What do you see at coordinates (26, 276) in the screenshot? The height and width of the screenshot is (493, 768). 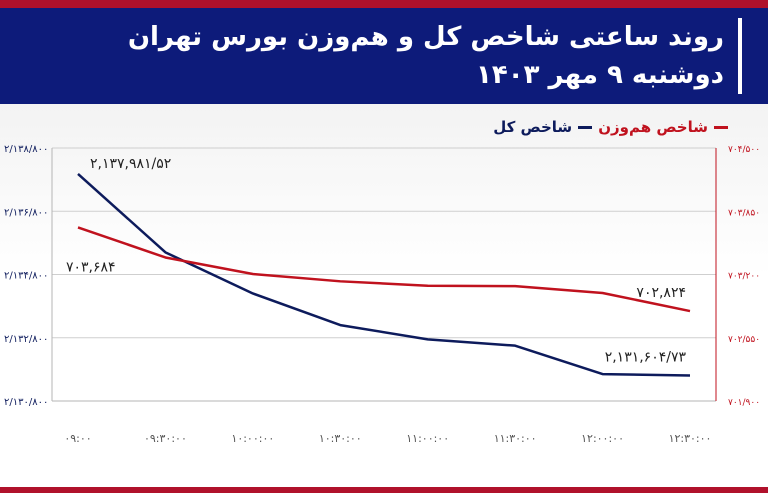 I see `y-left-tick-label: ۲/۱۳۴/۸۰۰` at bounding box center [26, 276].